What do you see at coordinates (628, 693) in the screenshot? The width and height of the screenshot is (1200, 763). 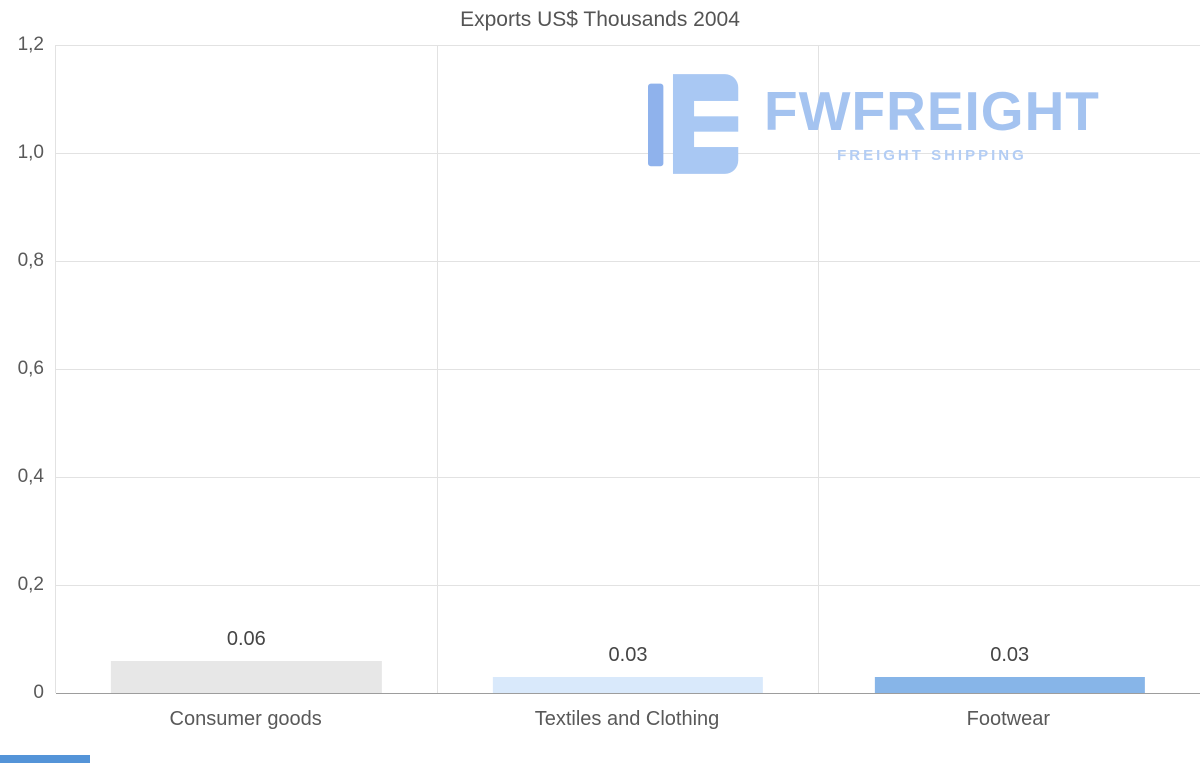 I see `x-axis-line` at bounding box center [628, 693].